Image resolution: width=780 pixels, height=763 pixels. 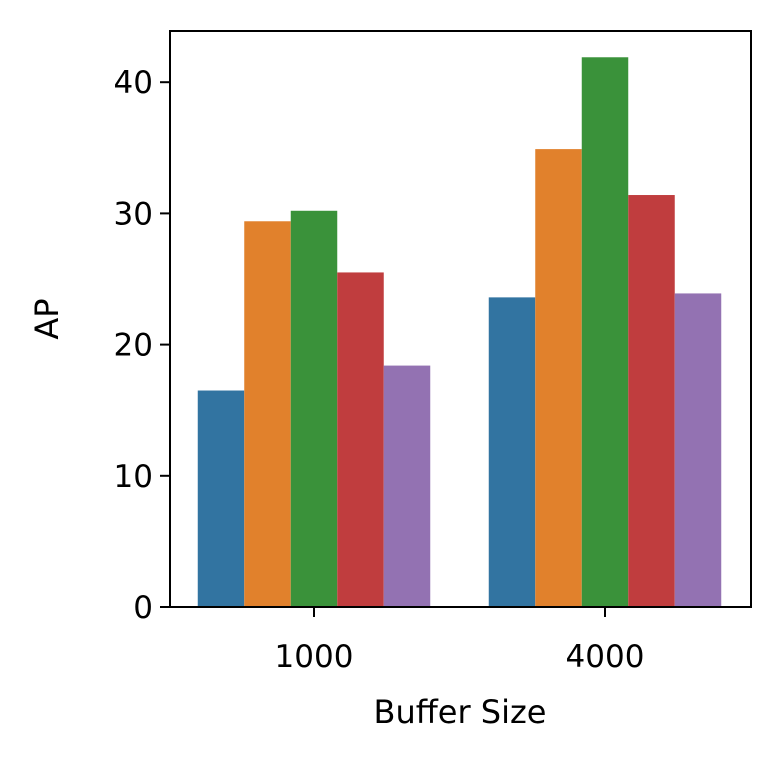 What do you see at coordinates (133, 477) in the screenshot?
I see `y-tick-label: 10` at bounding box center [133, 477].